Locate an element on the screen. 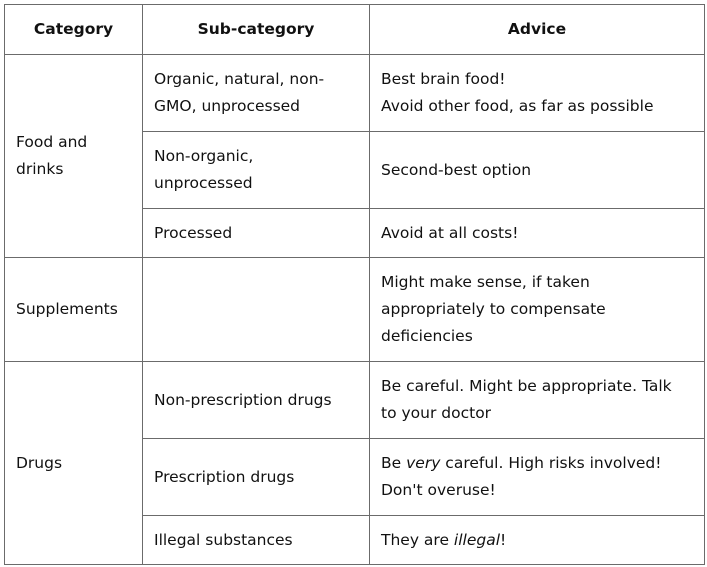 This screenshot has width=707, height=567. subcategory-cell is located at coordinates (256, 309).